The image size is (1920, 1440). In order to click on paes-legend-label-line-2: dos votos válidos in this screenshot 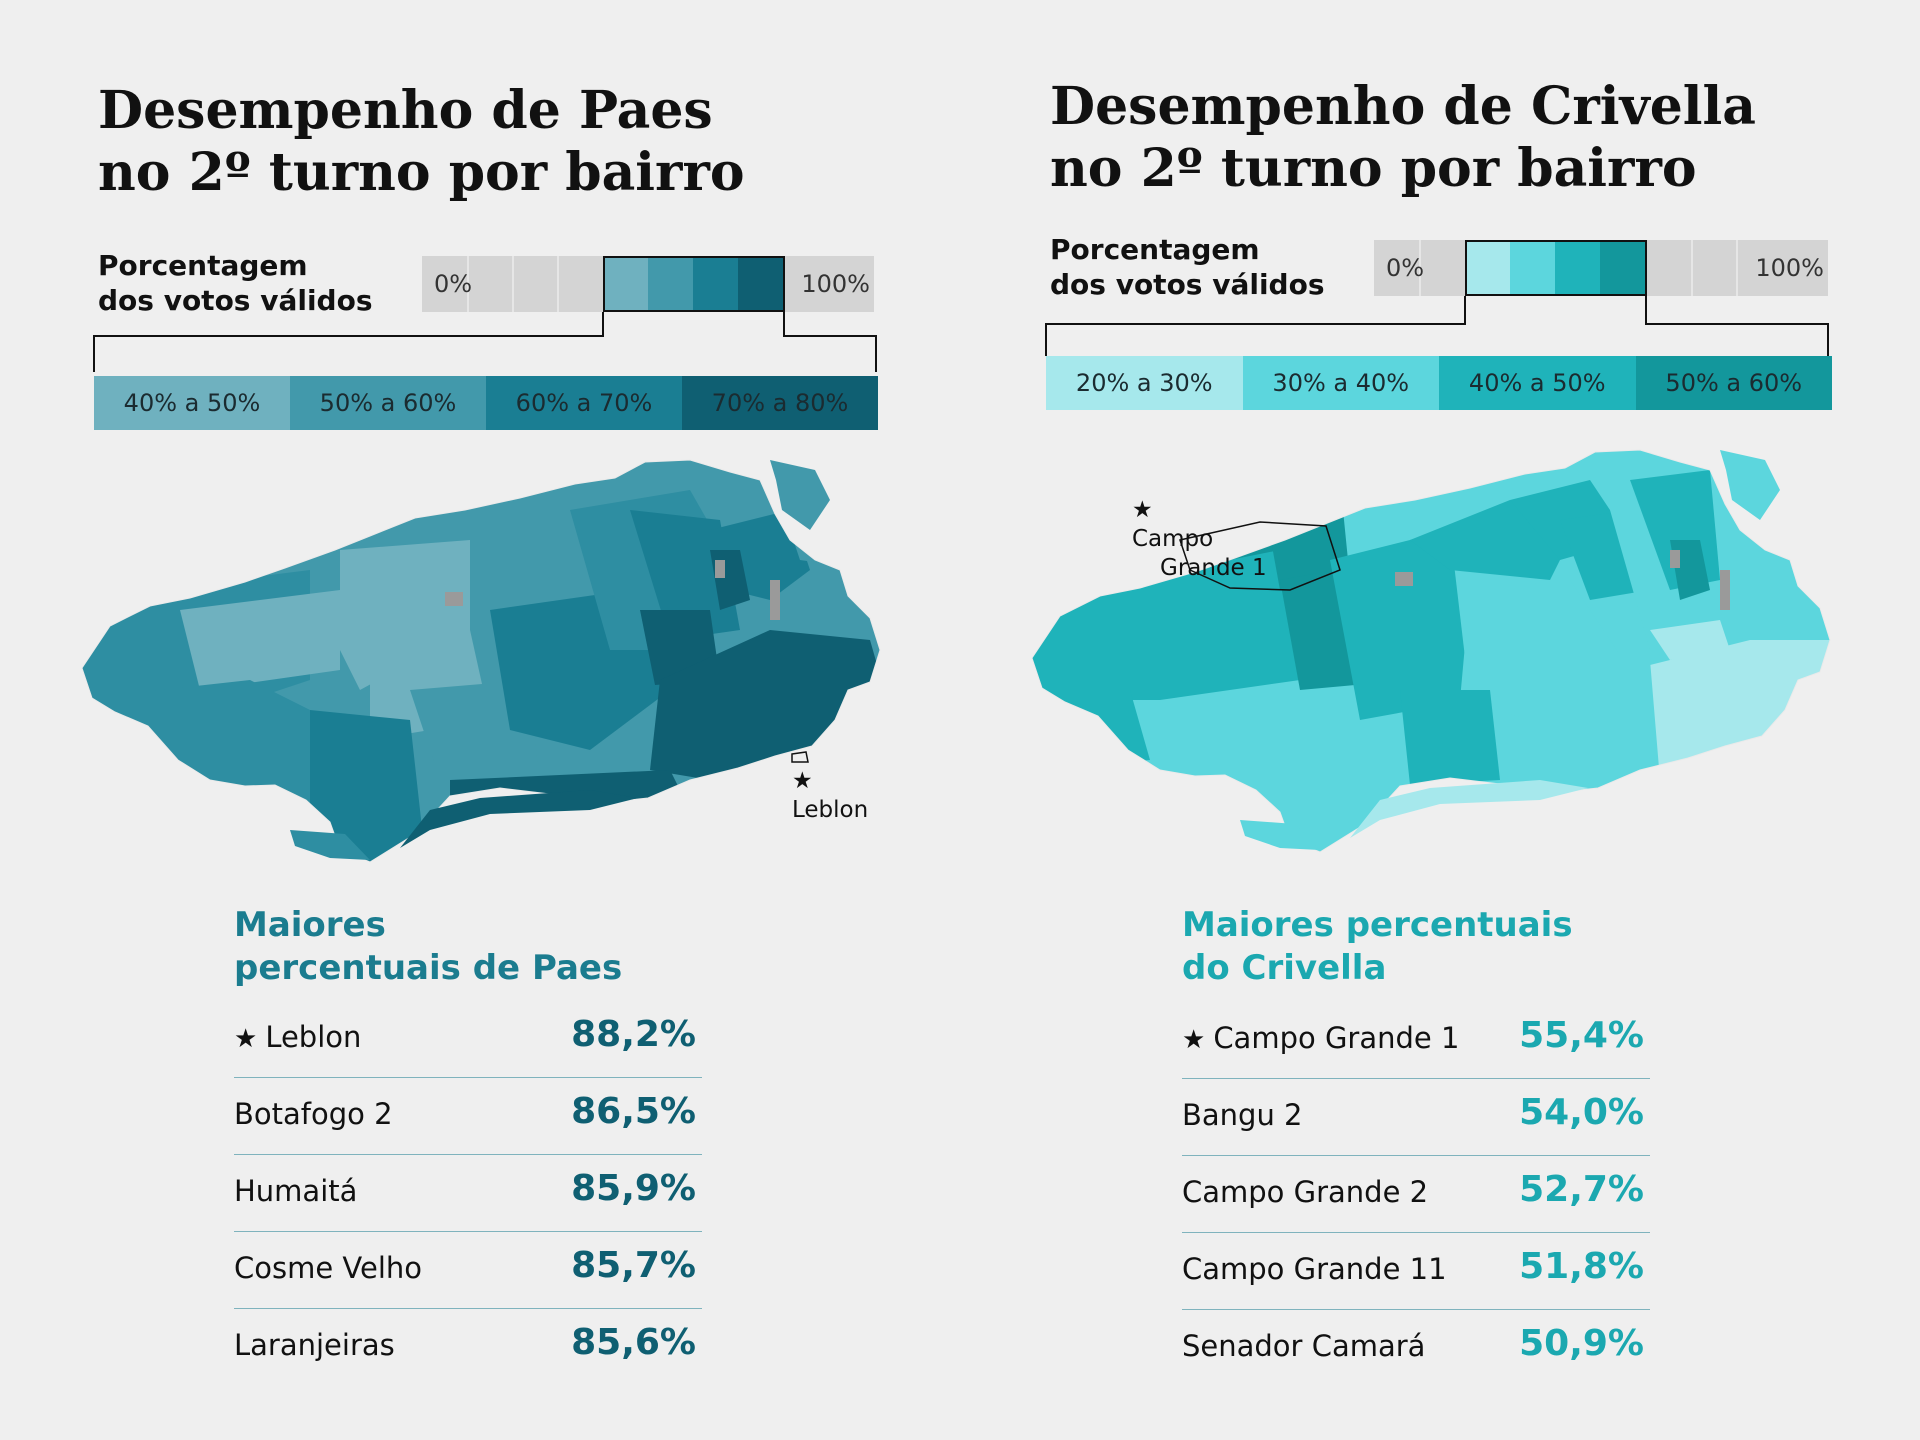, I will do `click(235, 300)`.